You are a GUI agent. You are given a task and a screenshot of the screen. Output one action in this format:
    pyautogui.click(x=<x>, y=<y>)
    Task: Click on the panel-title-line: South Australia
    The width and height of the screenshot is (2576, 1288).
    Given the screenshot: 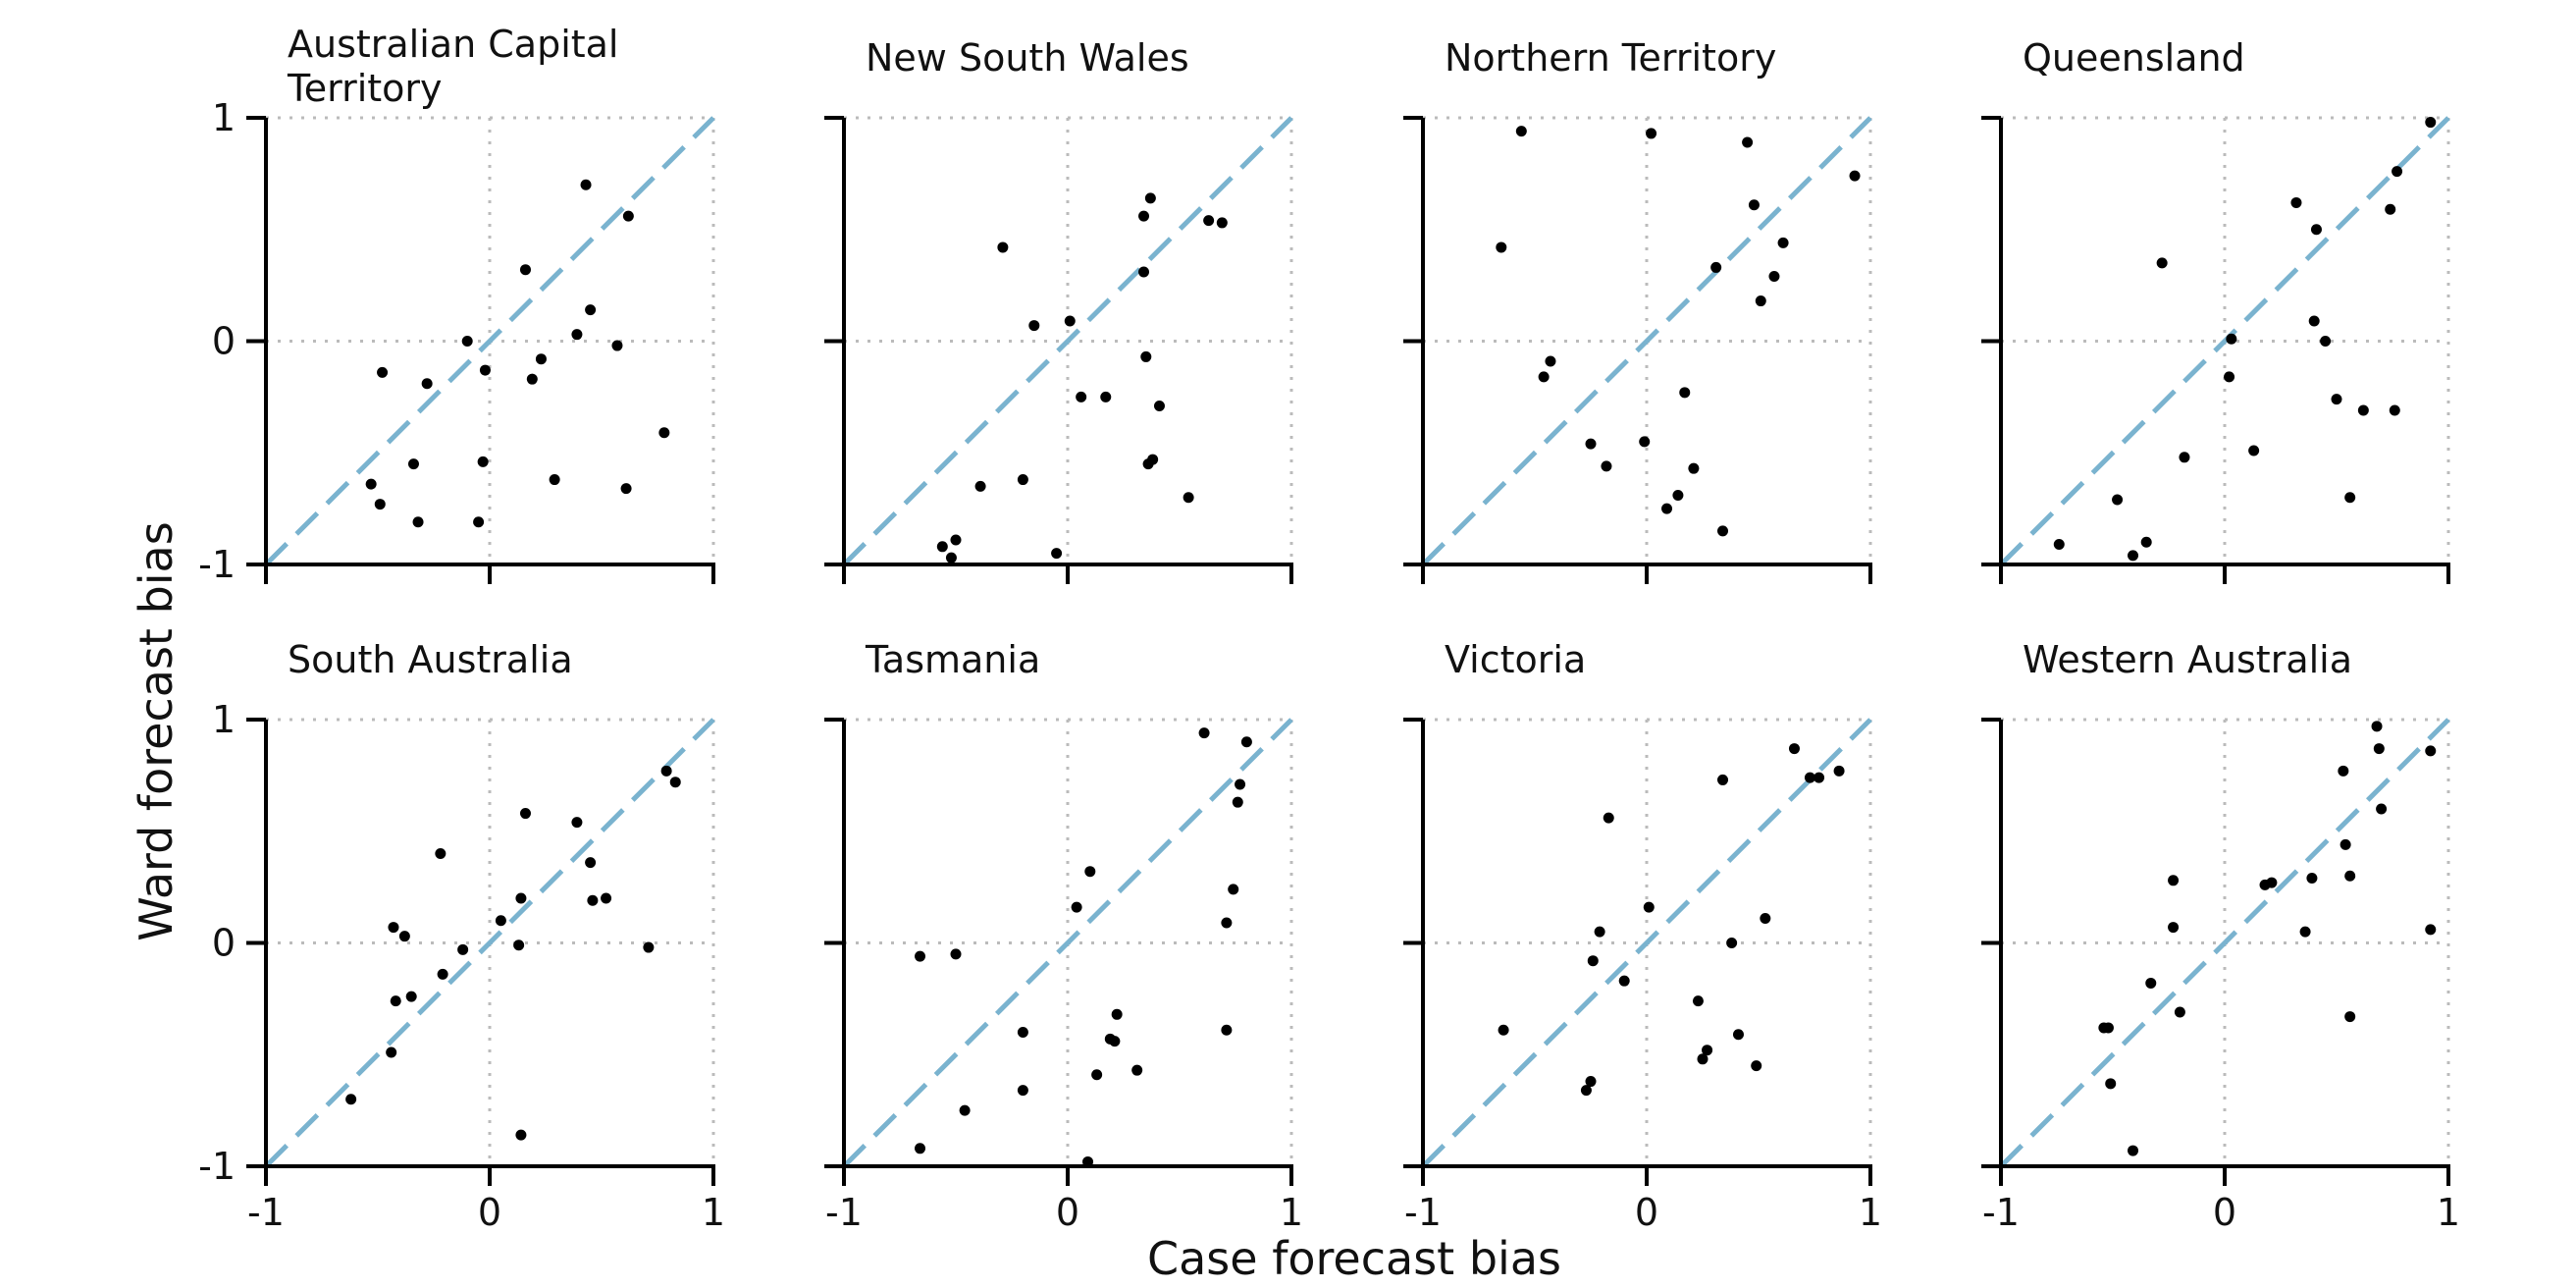 What is the action you would take?
    pyautogui.click(x=430, y=659)
    